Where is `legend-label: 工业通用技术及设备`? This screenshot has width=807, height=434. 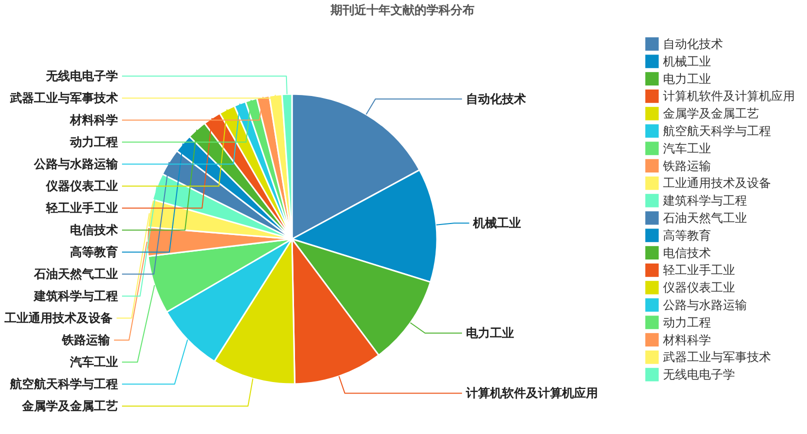
legend-label: 工业通用技术及设备 is located at coordinates (717, 183).